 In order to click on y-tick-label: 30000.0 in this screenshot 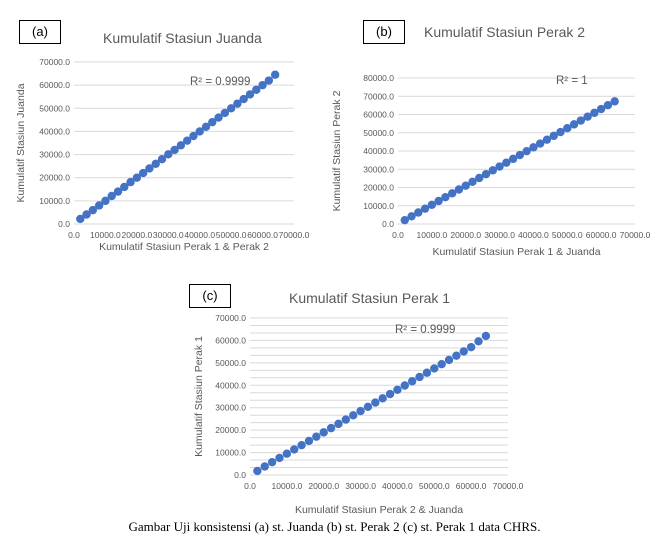, I will do `click(54, 155)`.